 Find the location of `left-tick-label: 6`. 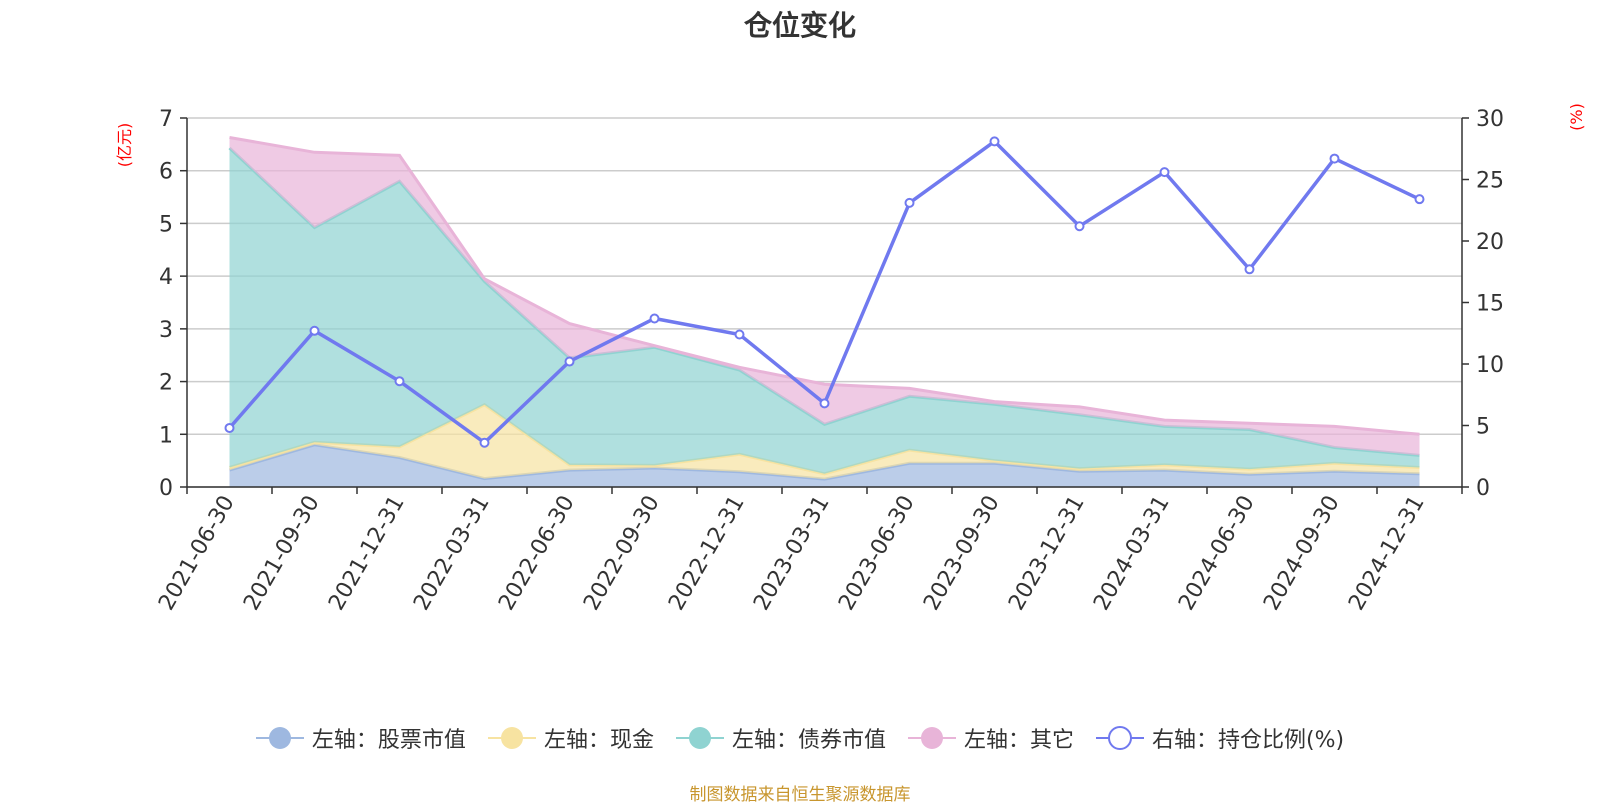

left-tick-label: 6 is located at coordinates (166, 172).